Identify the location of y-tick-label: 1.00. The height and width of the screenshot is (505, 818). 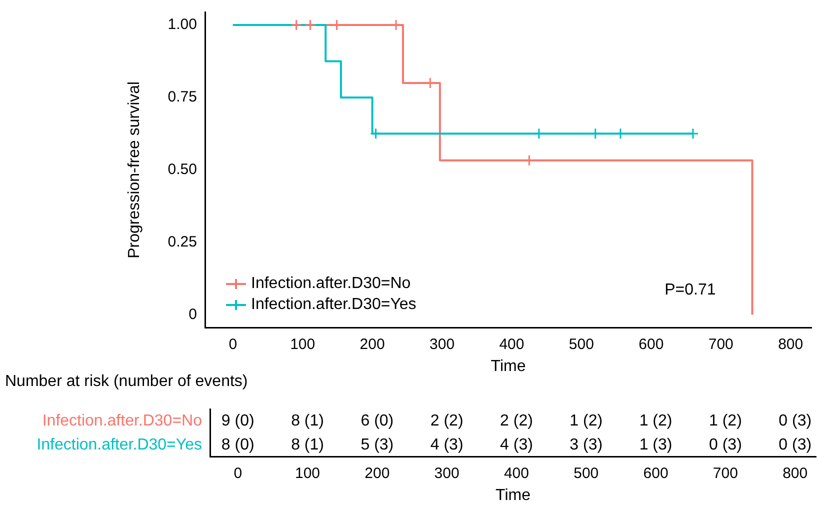
(182, 25).